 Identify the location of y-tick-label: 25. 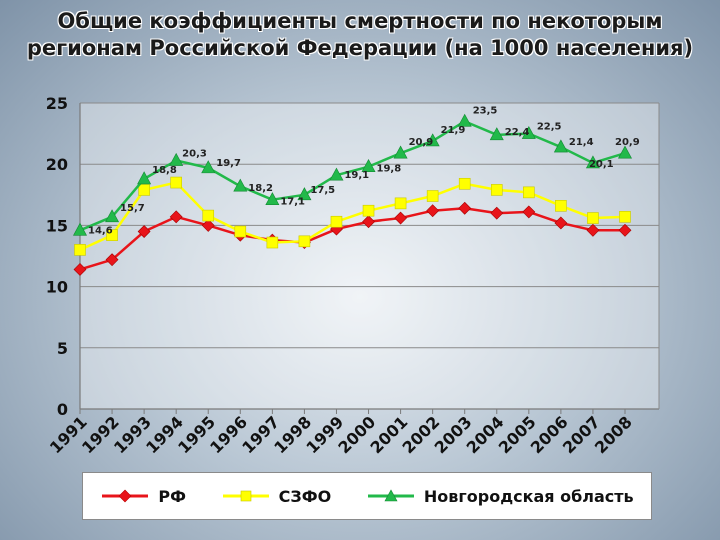
(57, 103).